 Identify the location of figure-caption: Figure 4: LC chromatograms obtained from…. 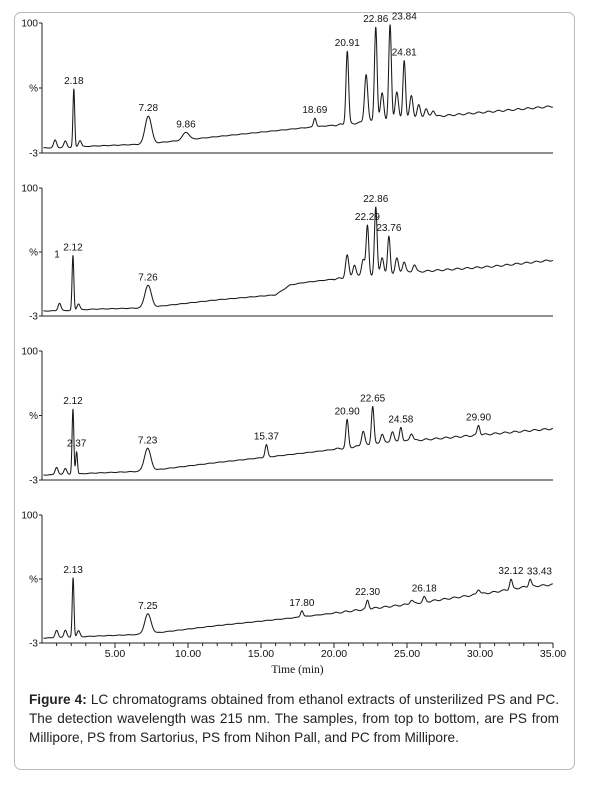
(294, 718).